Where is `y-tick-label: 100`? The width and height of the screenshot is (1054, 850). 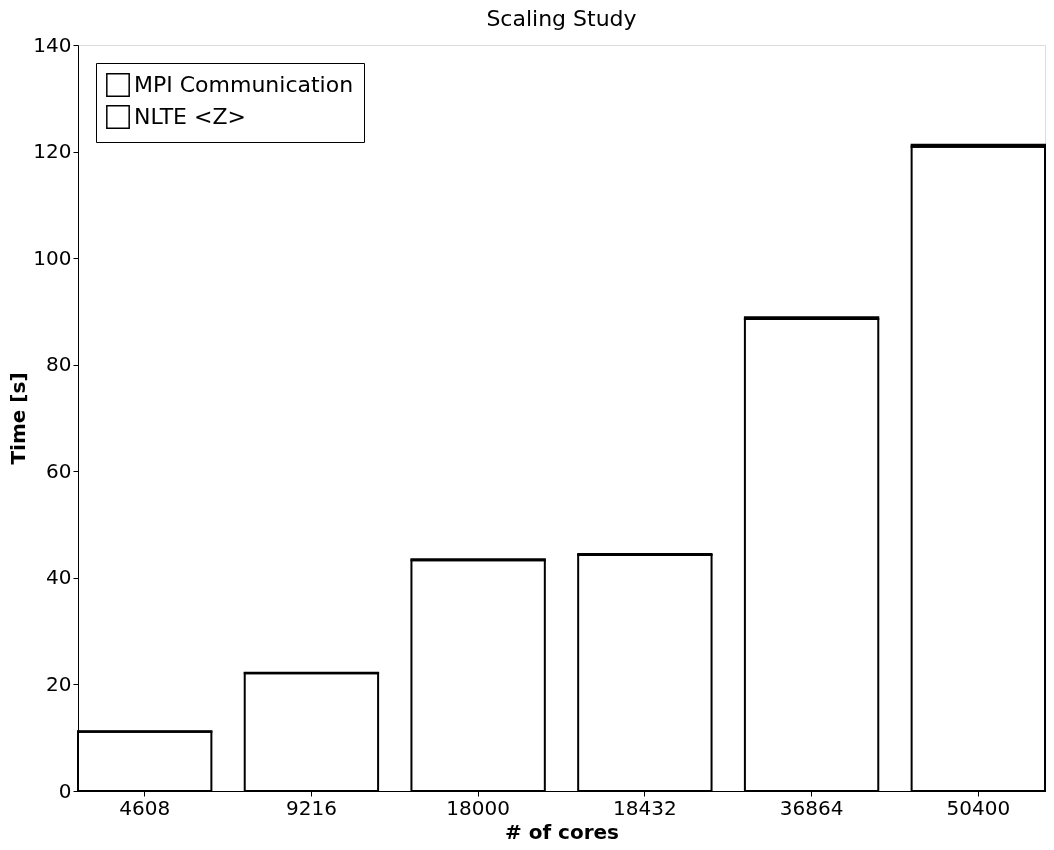 y-tick-label: 100 is located at coordinates (52, 257).